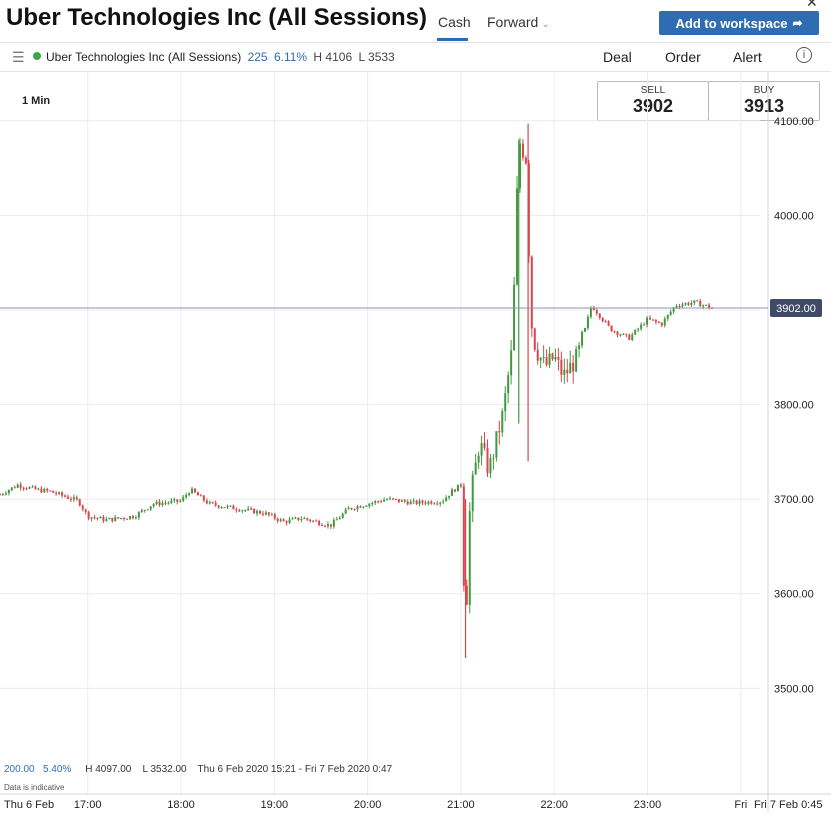 The height and width of the screenshot is (817, 831). I want to click on info-icon: i, so click(804, 55).